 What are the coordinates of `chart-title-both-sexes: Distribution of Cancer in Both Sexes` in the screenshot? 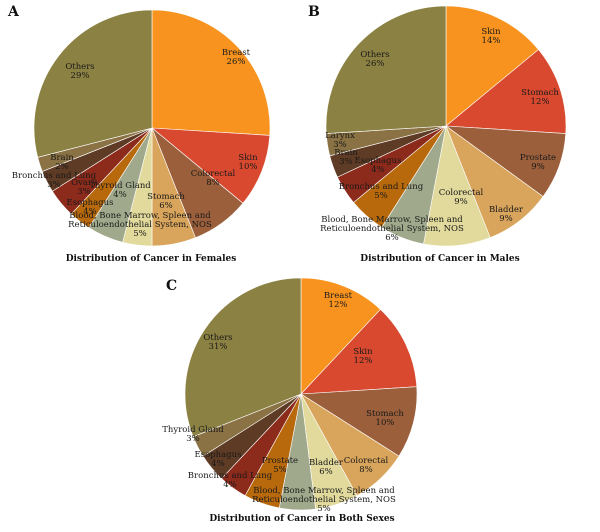 It's located at (301, 519).